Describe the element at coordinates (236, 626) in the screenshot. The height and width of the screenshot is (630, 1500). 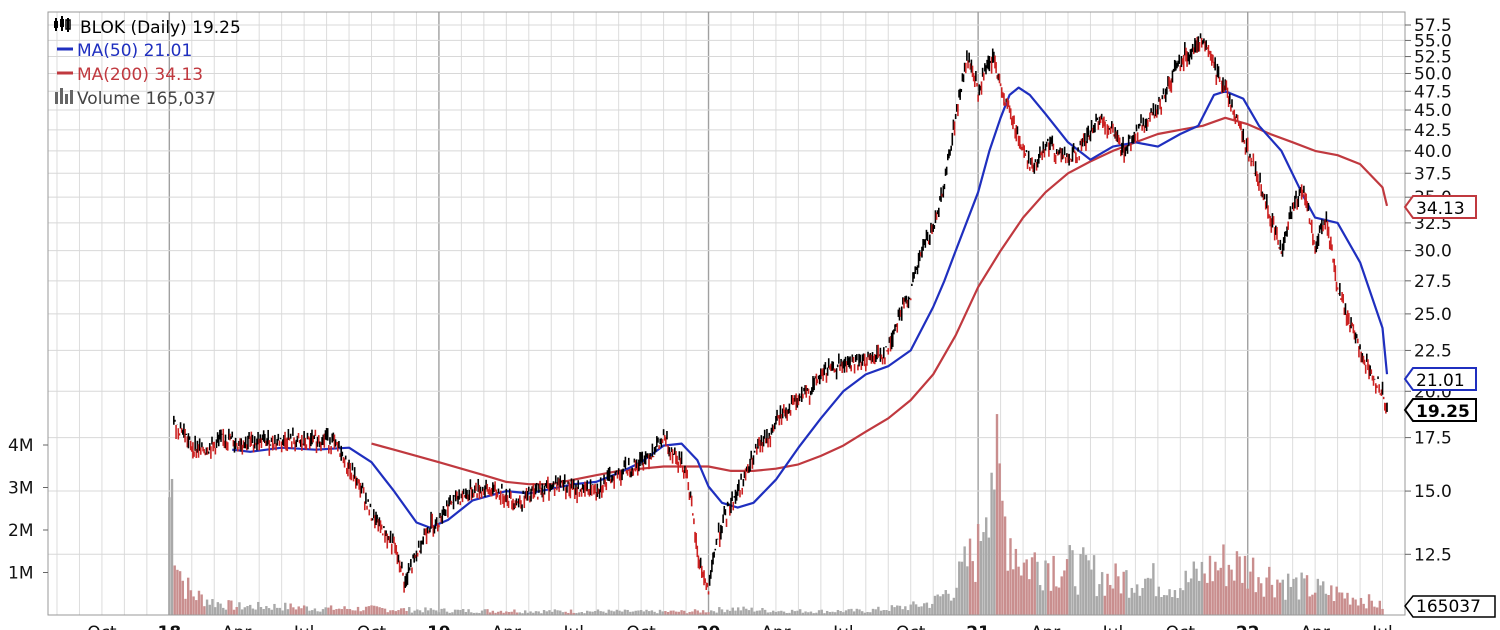
I see `date-tick-label: Apr` at that location.